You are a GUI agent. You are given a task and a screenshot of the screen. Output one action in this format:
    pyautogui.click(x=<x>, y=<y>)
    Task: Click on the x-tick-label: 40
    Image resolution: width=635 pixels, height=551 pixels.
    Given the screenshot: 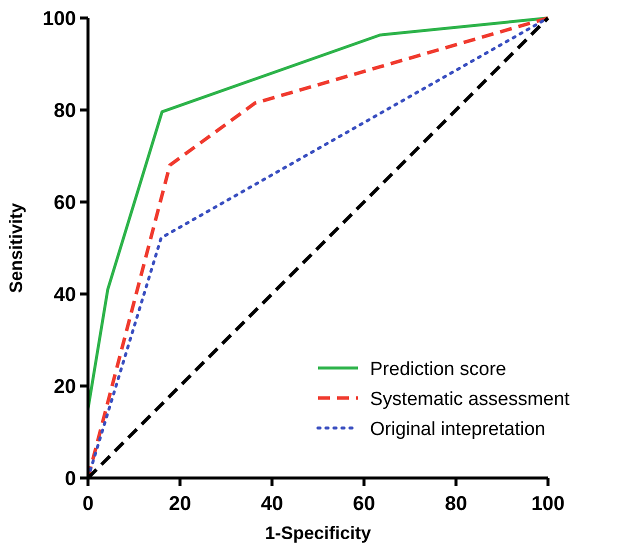 What is the action you would take?
    pyautogui.click(x=272, y=504)
    